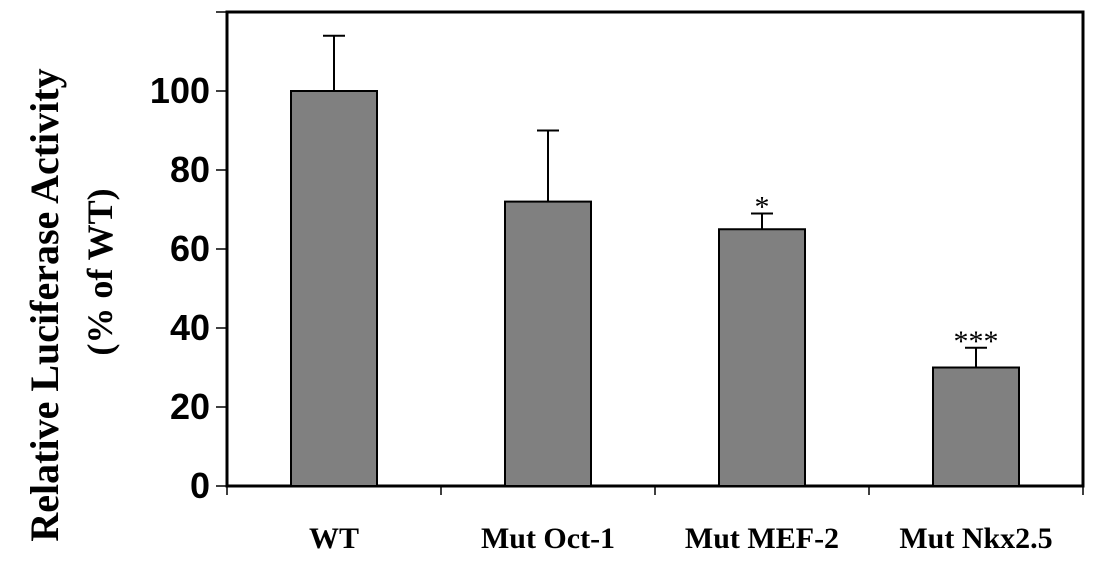 The image size is (1096, 583). I want to click on x-tick-label: WT, so click(334, 538).